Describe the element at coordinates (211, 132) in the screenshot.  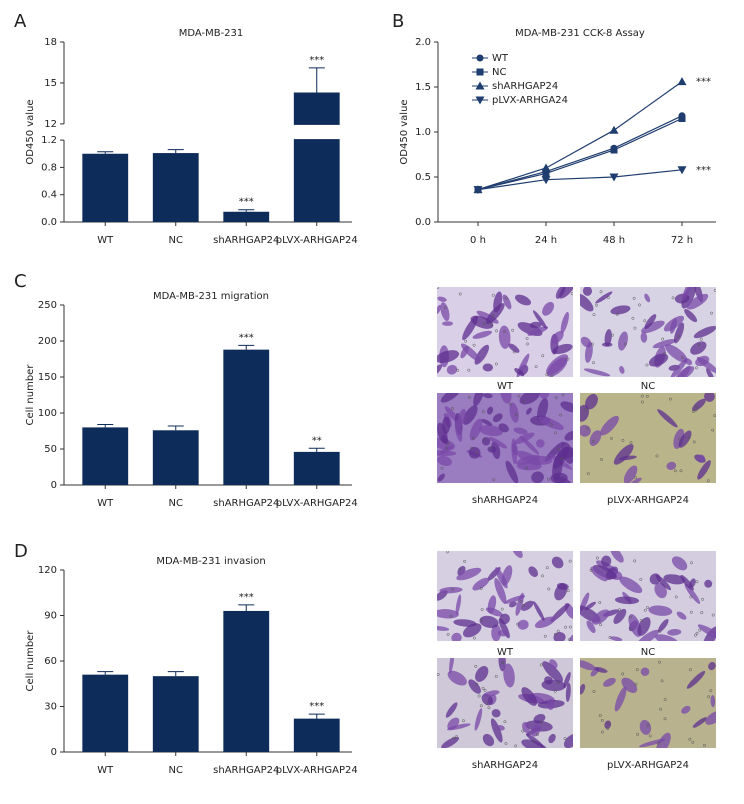
I see `axis-break` at that location.